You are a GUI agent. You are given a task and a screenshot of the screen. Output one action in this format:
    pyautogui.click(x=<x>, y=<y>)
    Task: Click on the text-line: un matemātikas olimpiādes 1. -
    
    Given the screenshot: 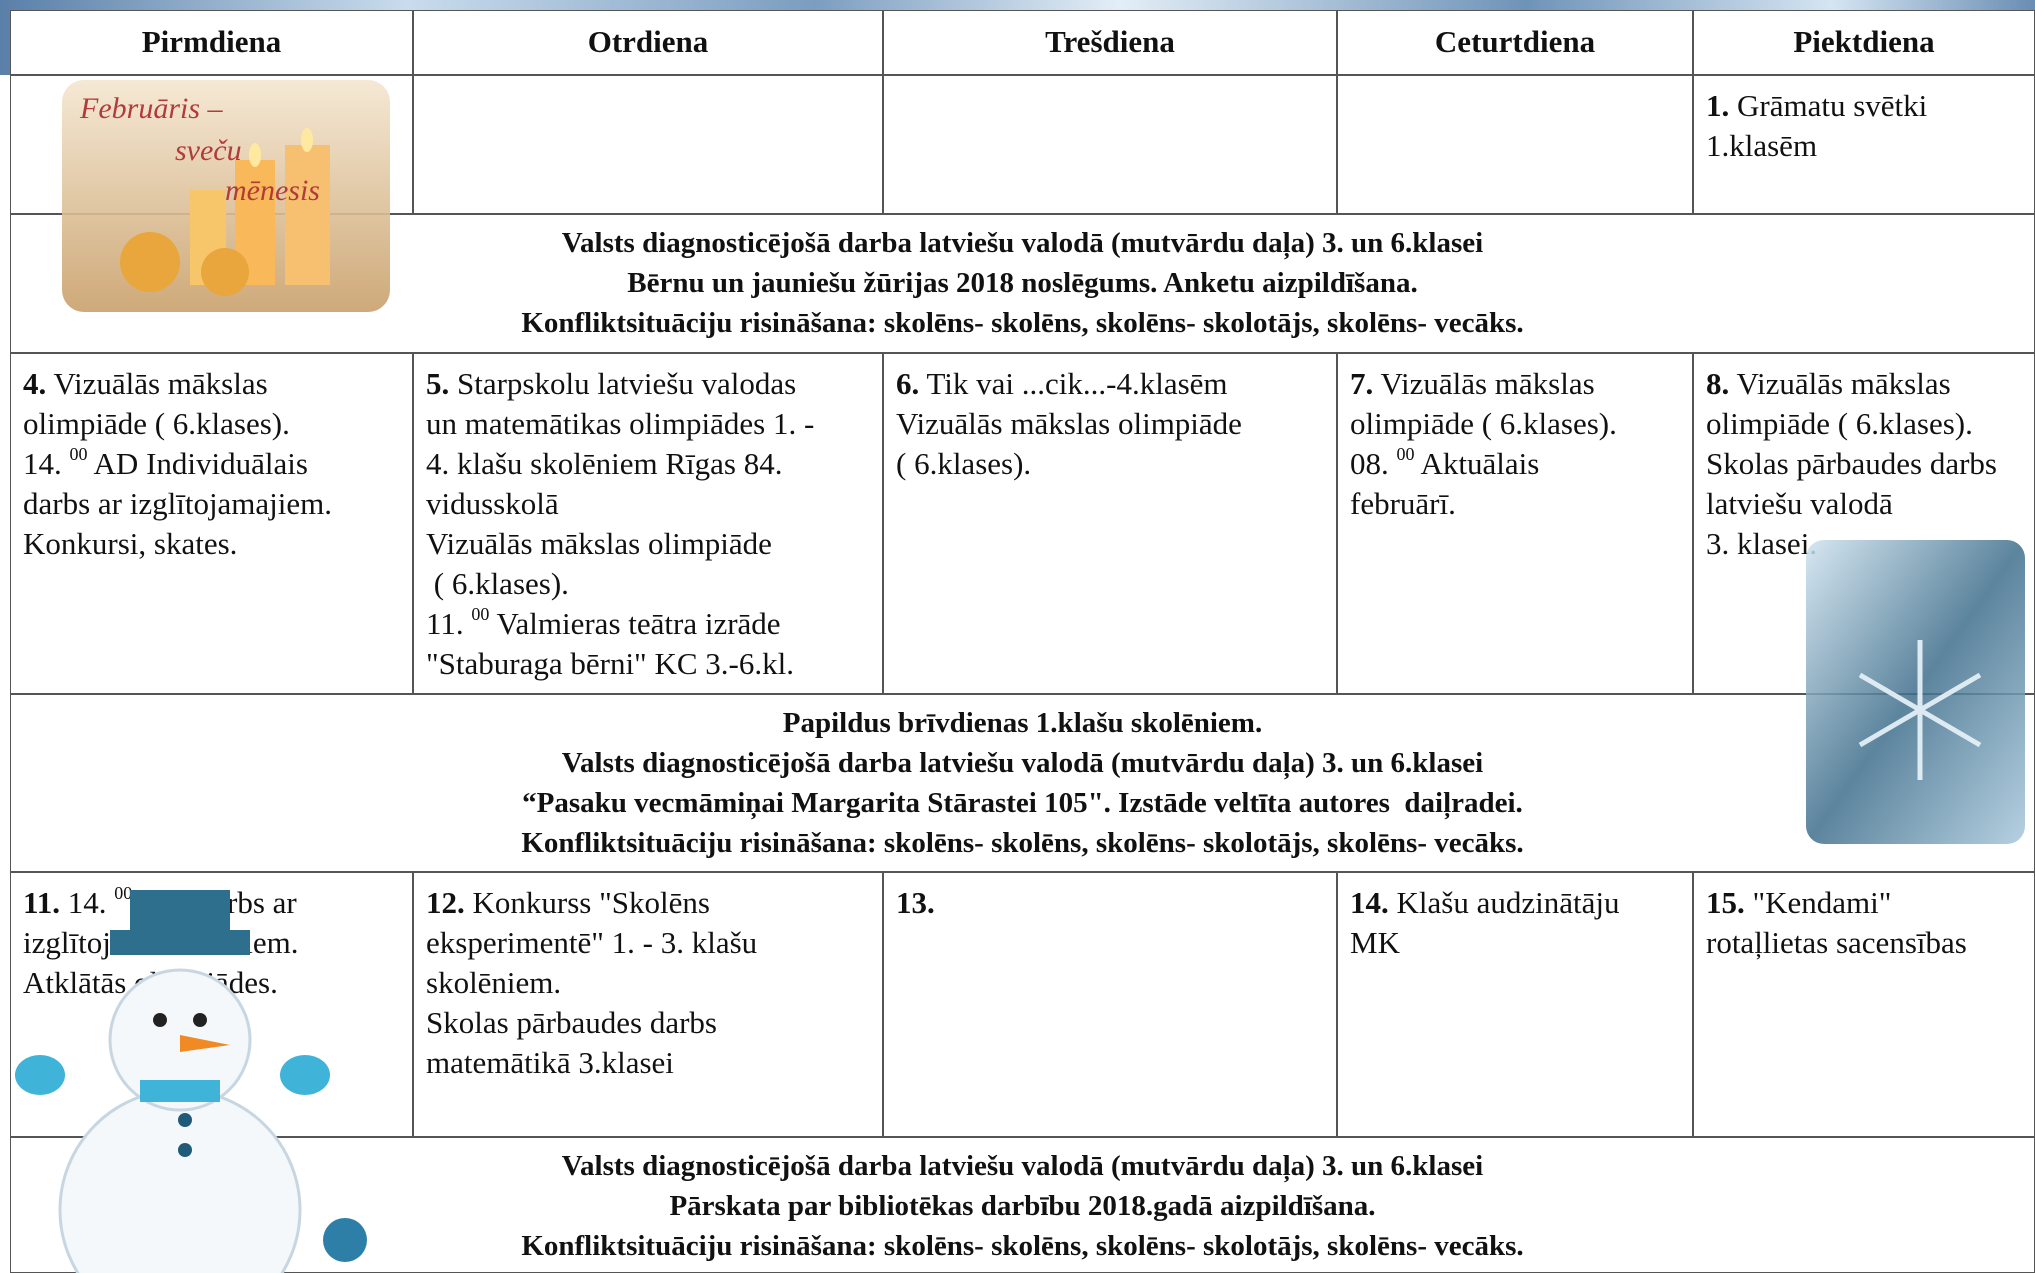 What is the action you would take?
    pyautogui.click(x=654, y=424)
    